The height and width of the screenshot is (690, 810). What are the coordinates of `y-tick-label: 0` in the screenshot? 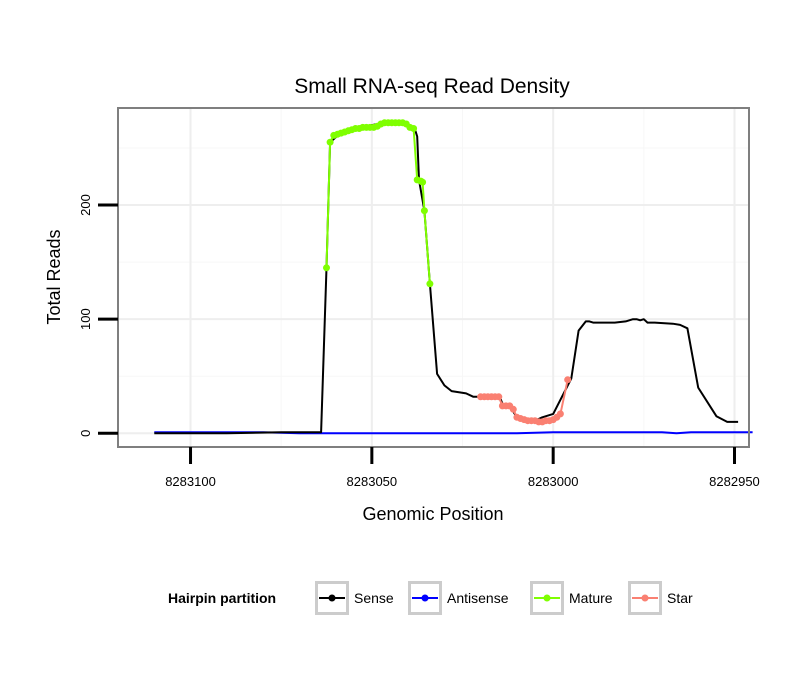 It's located at (85, 433).